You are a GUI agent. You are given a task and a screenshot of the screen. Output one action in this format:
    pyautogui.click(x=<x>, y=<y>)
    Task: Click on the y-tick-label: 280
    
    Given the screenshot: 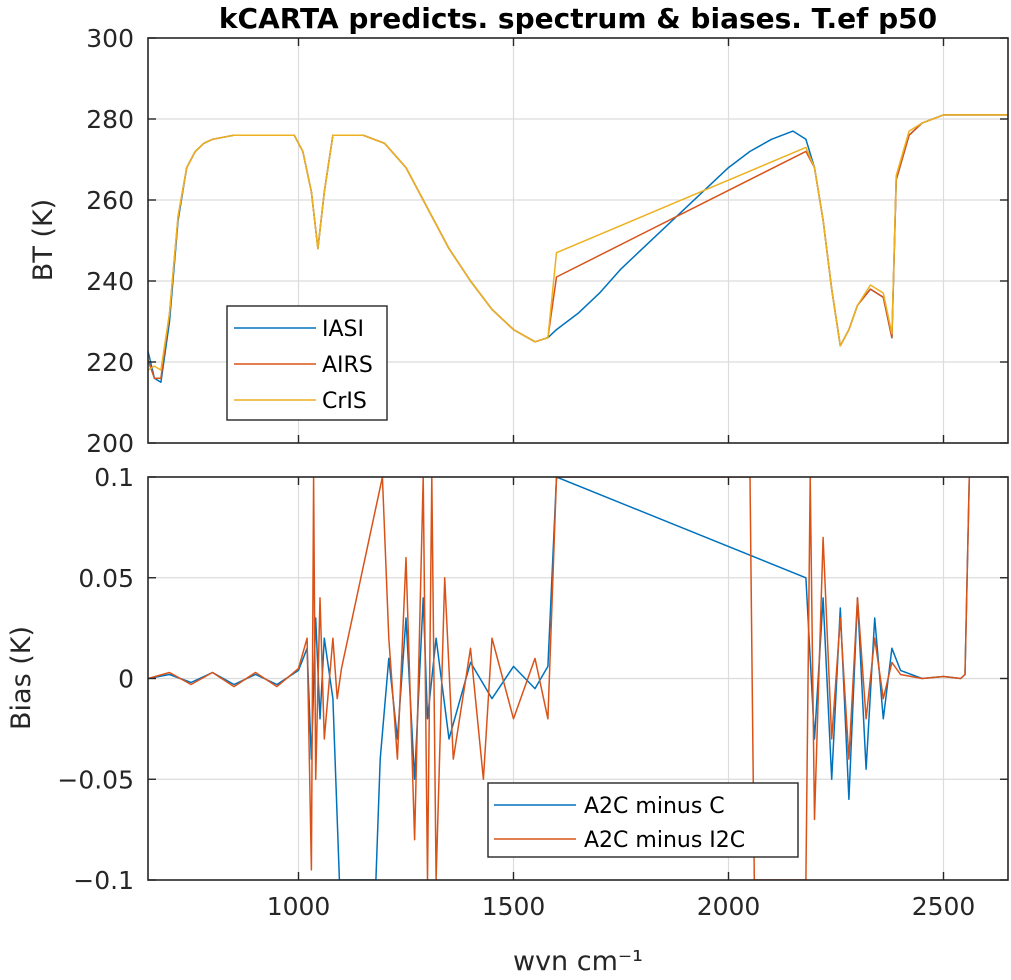 What is the action you would take?
    pyautogui.click(x=110, y=119)
    